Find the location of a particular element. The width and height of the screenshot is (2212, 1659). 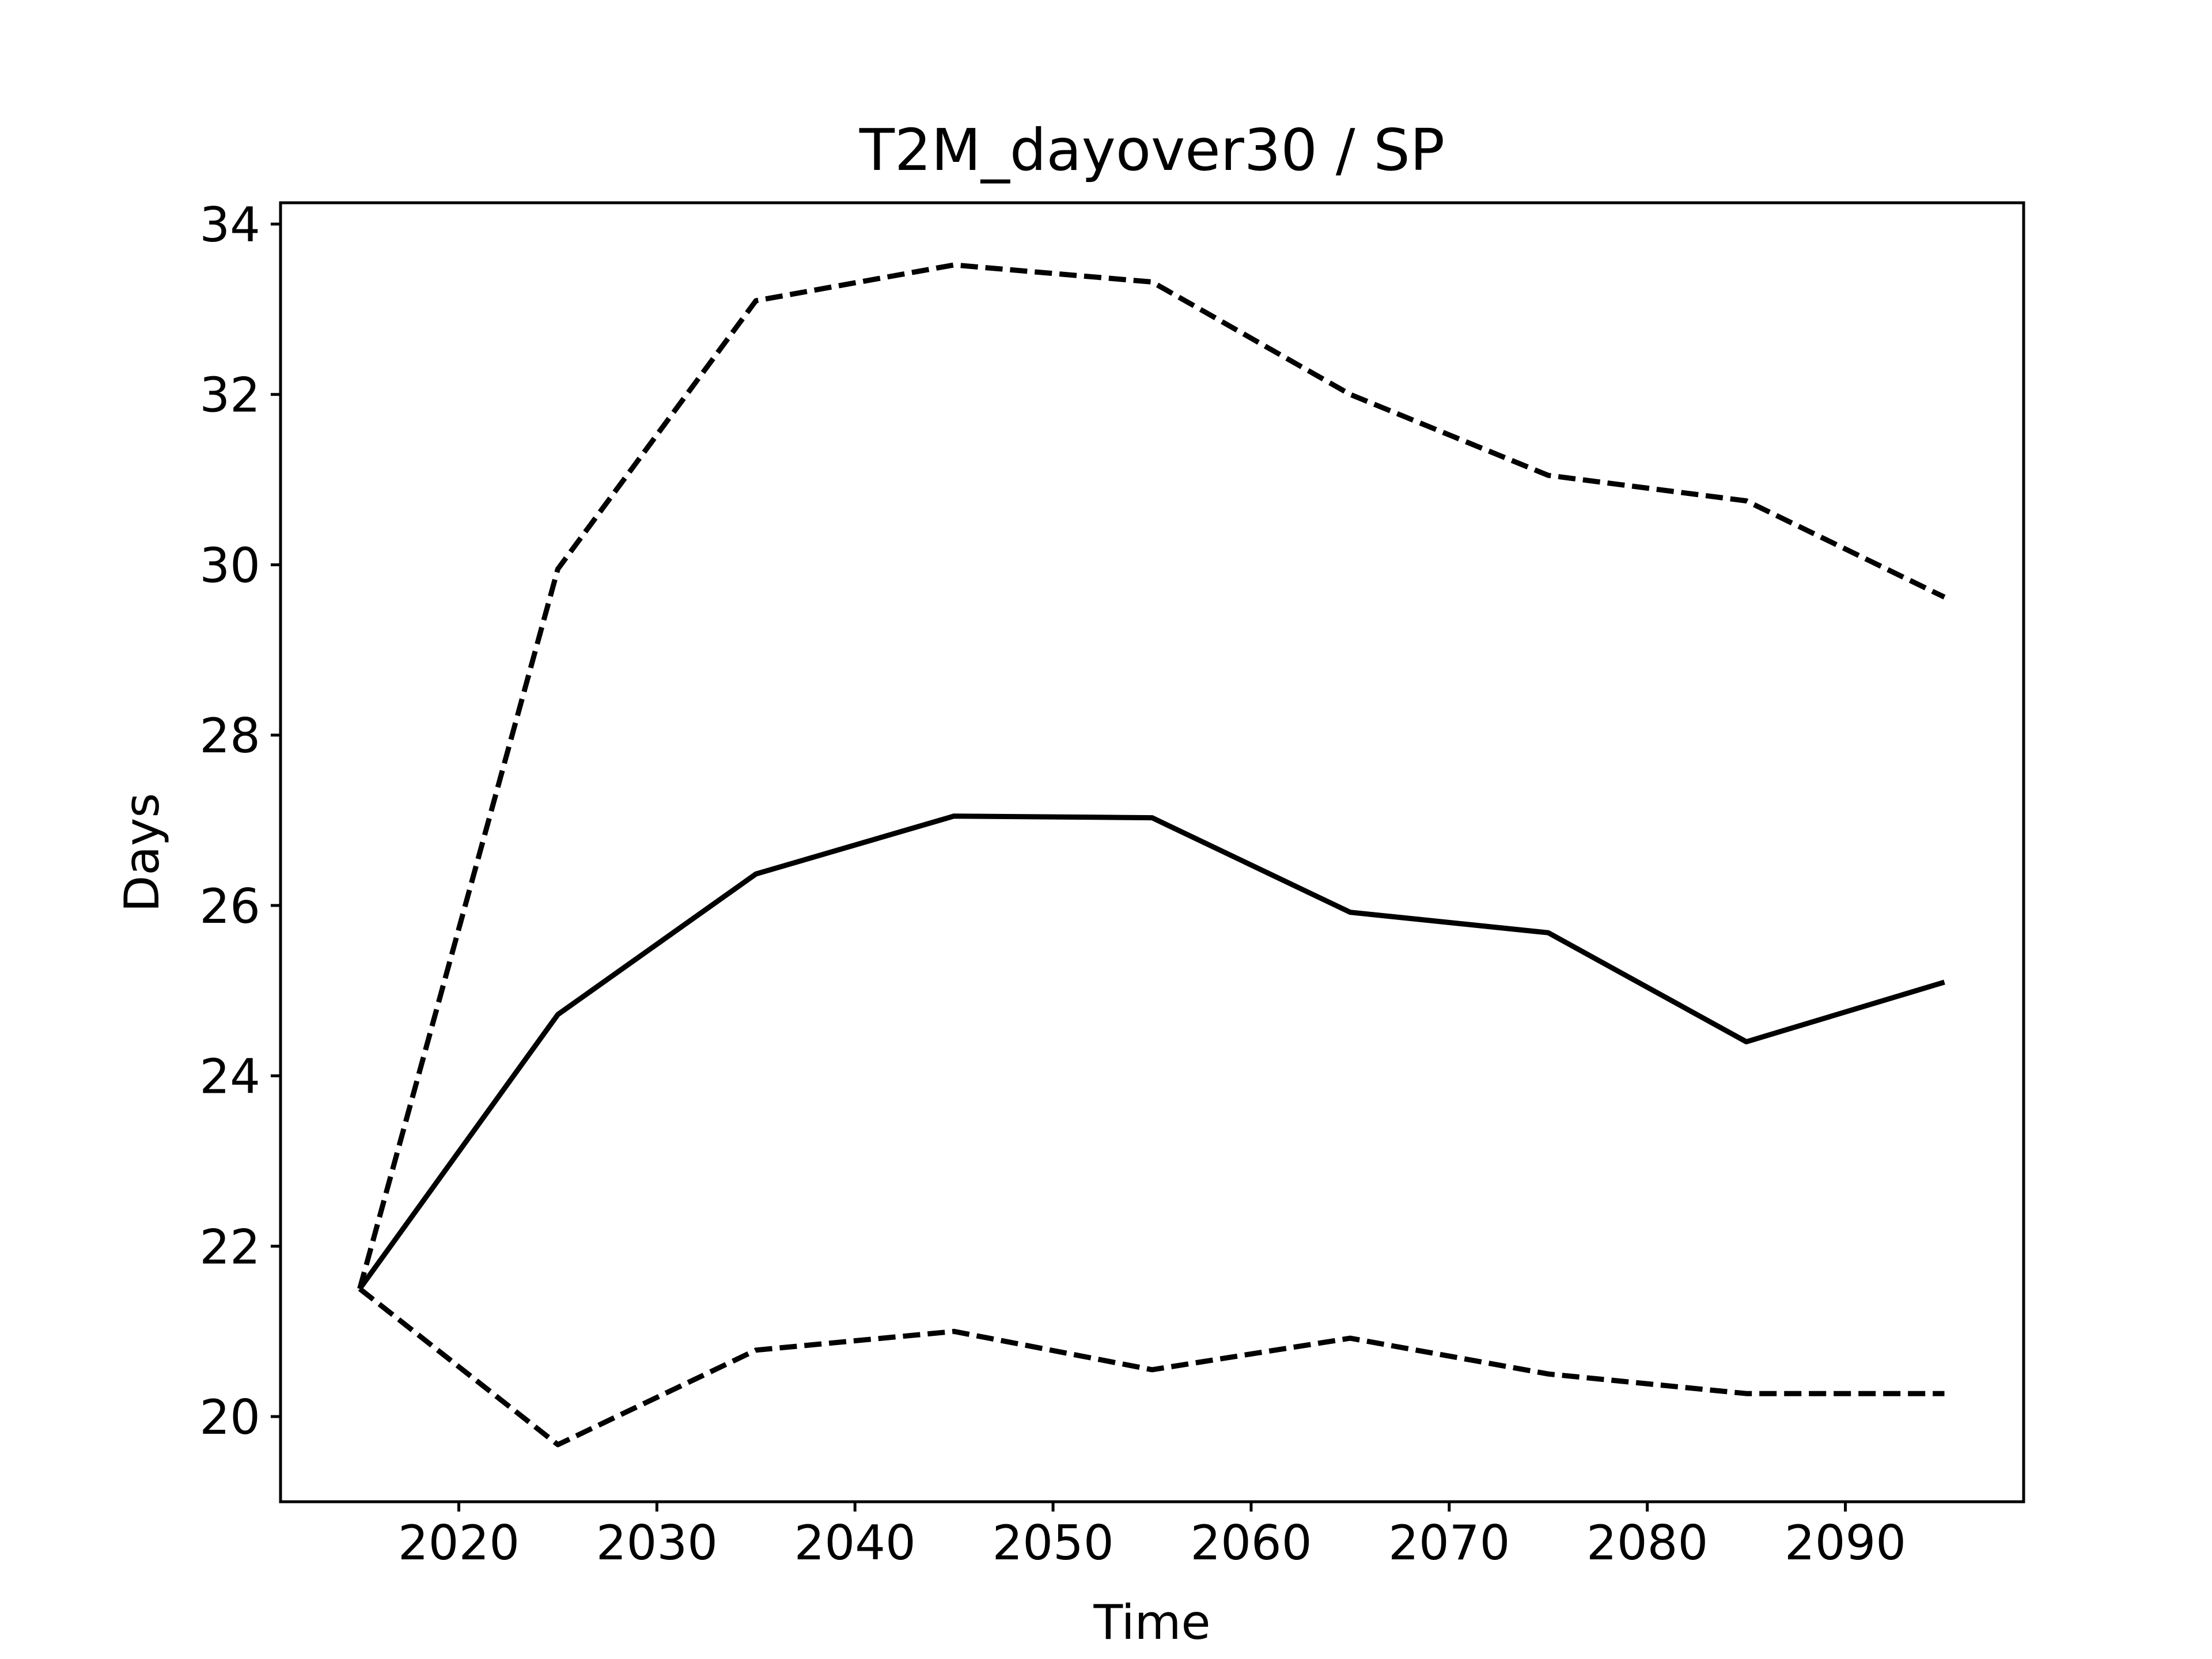

y-tick-label: 24 is located at coordinates (229, 1077).